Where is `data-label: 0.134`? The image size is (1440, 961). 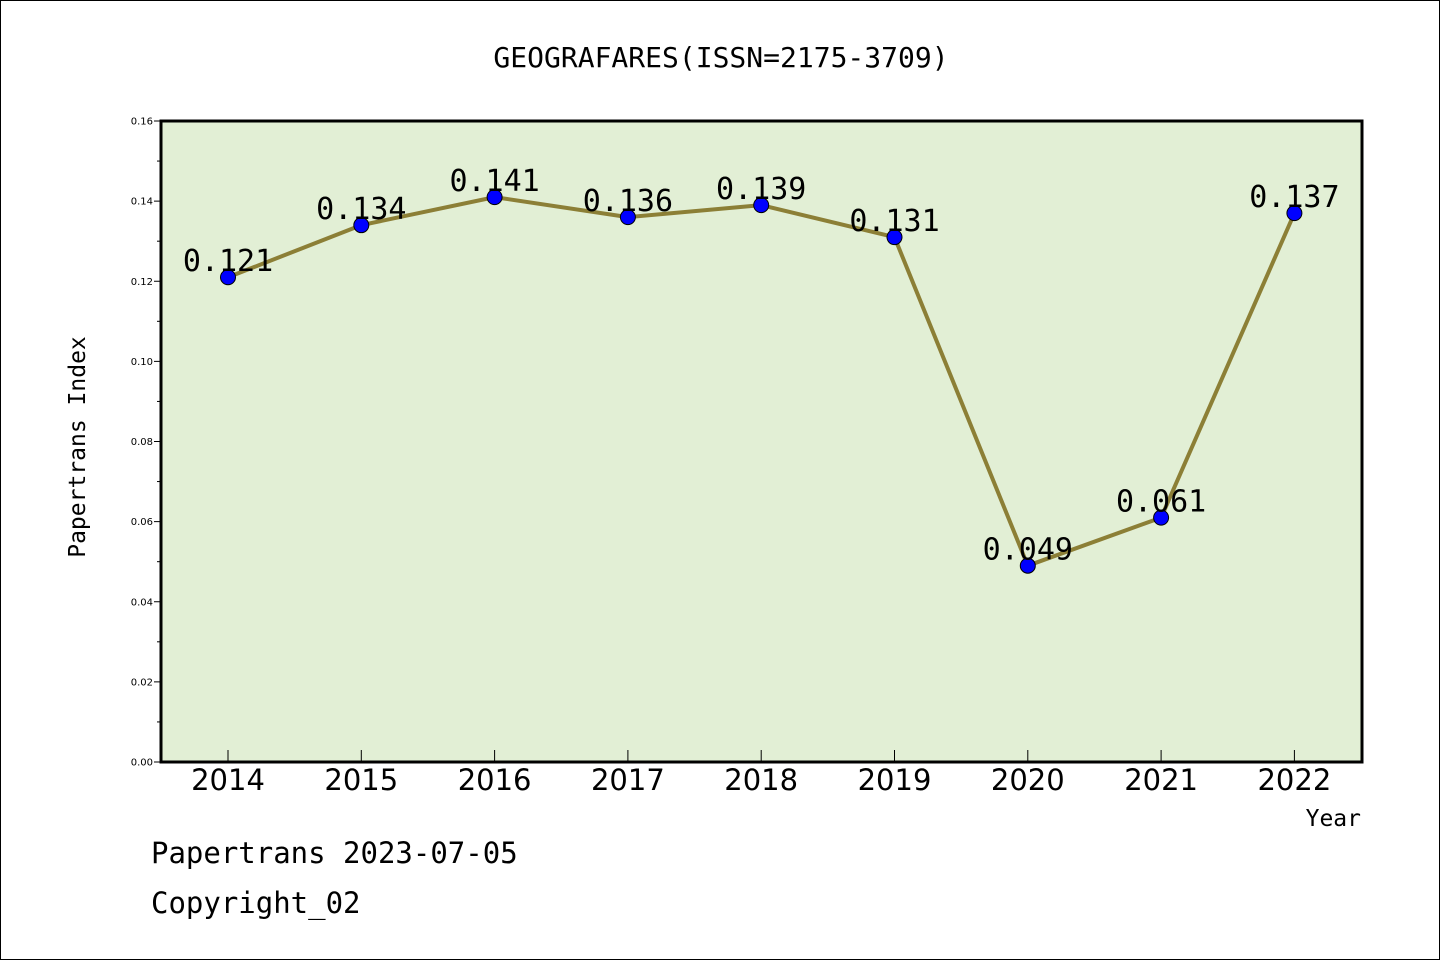 data-label: 0.134 is located at coordinates (361, 209).